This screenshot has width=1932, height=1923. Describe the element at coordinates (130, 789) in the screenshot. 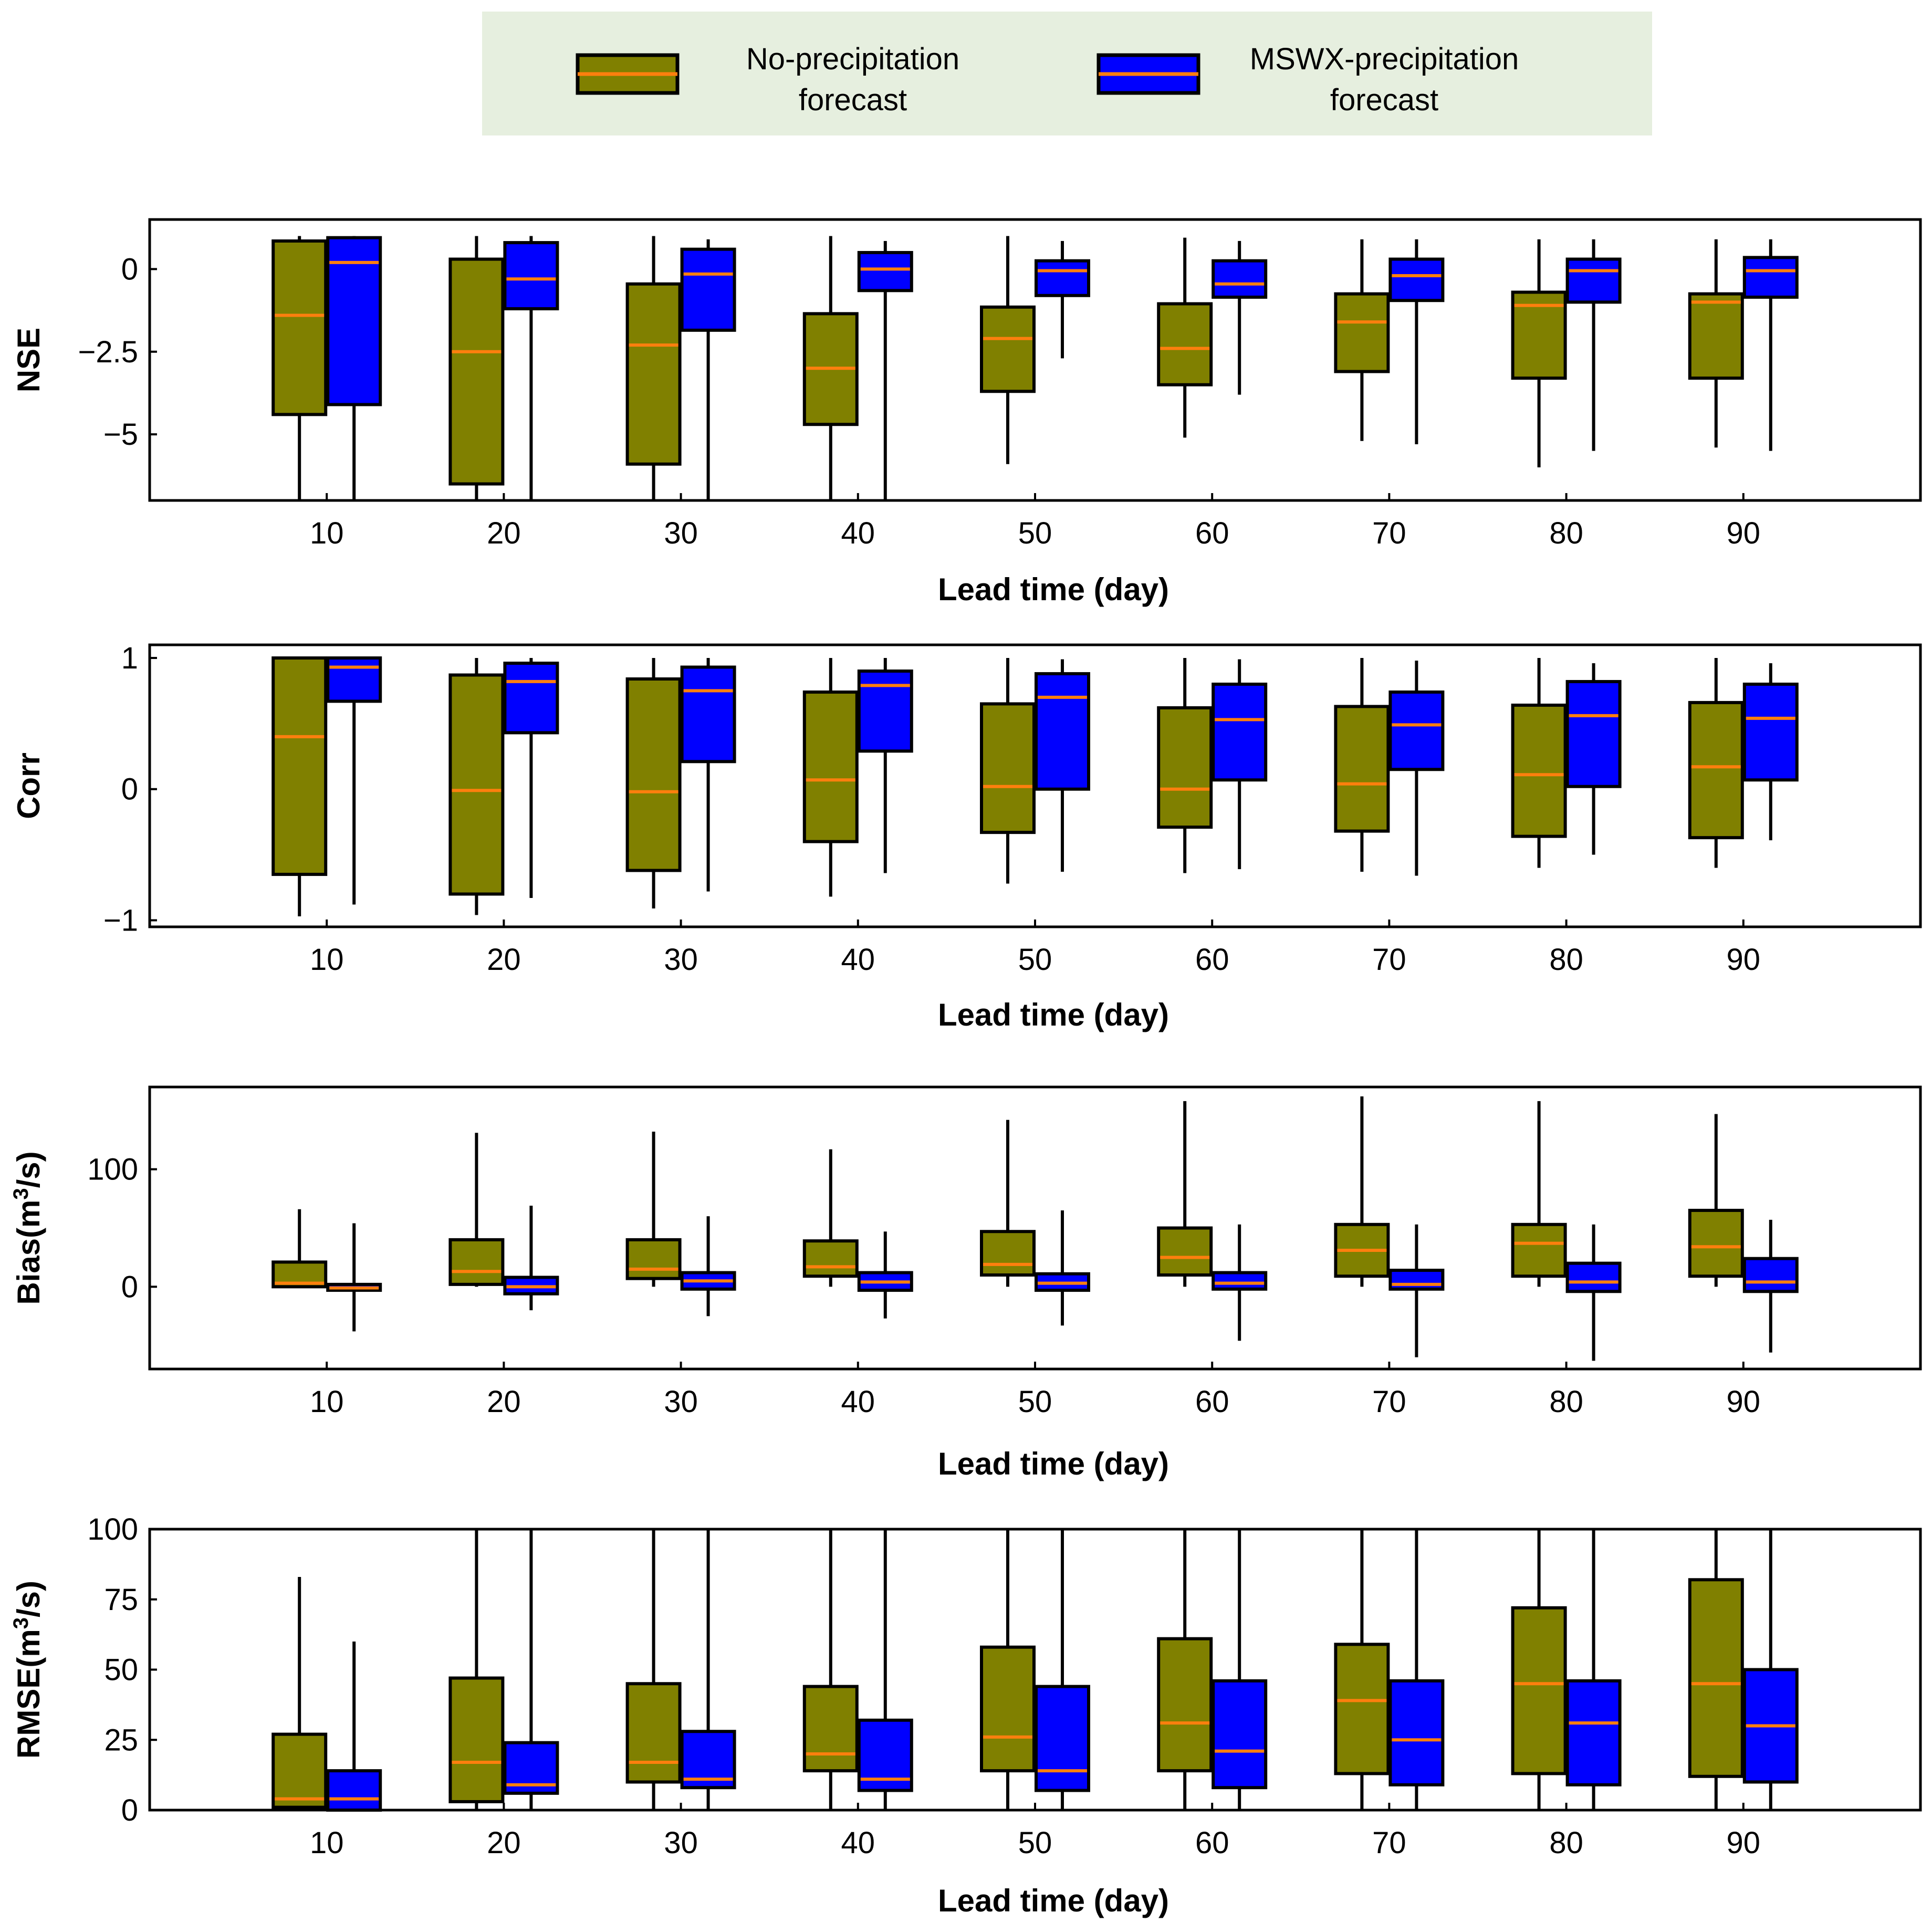

I see `corr-ytick-label: 0` at that location.